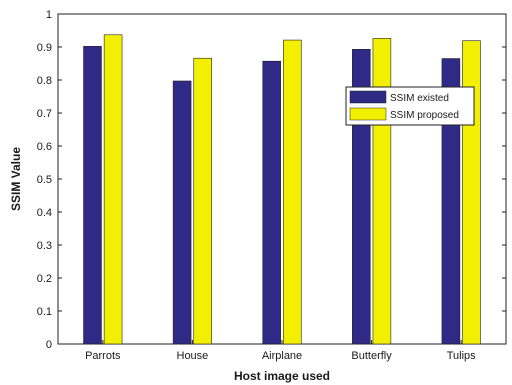  What do you see at coordinates (103, 356) in the screenshot?
I see `x-tick-label: Parrots` at bounding box center [103, 356].